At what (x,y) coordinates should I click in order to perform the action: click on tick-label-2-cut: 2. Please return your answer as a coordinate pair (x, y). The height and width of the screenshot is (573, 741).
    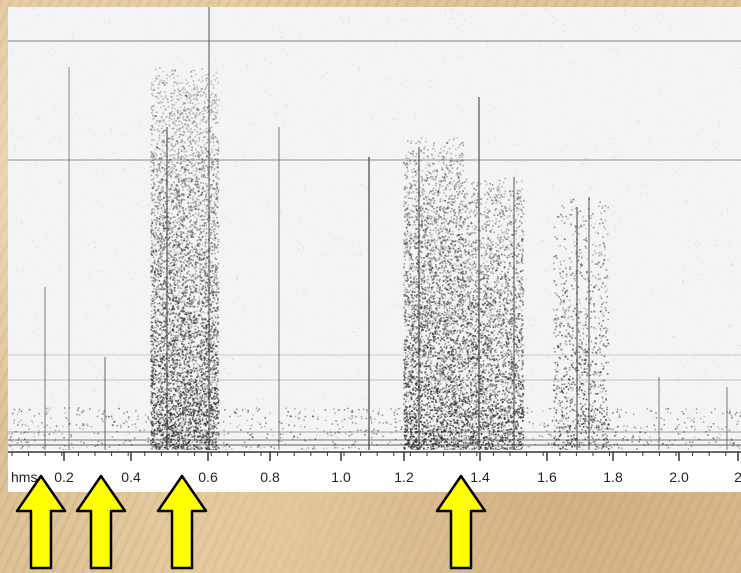
    Looking at the image, I should click on (737, 477).